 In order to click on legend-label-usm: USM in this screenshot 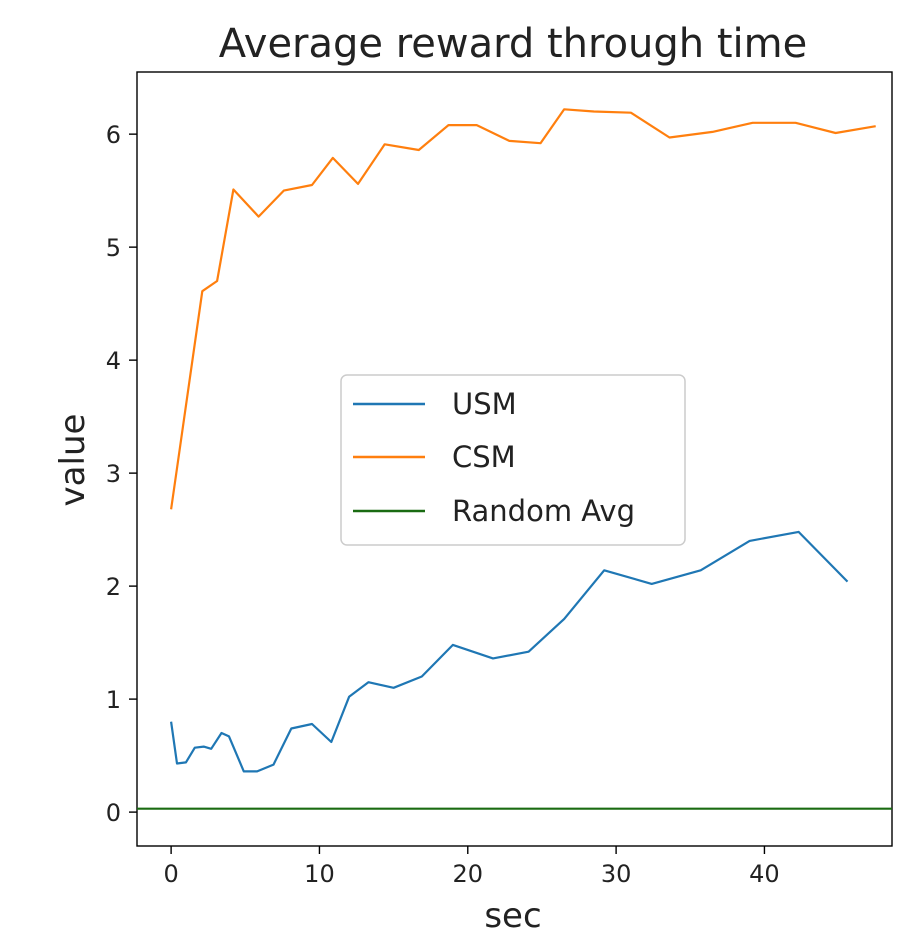, I will do `click(484, 404)`.